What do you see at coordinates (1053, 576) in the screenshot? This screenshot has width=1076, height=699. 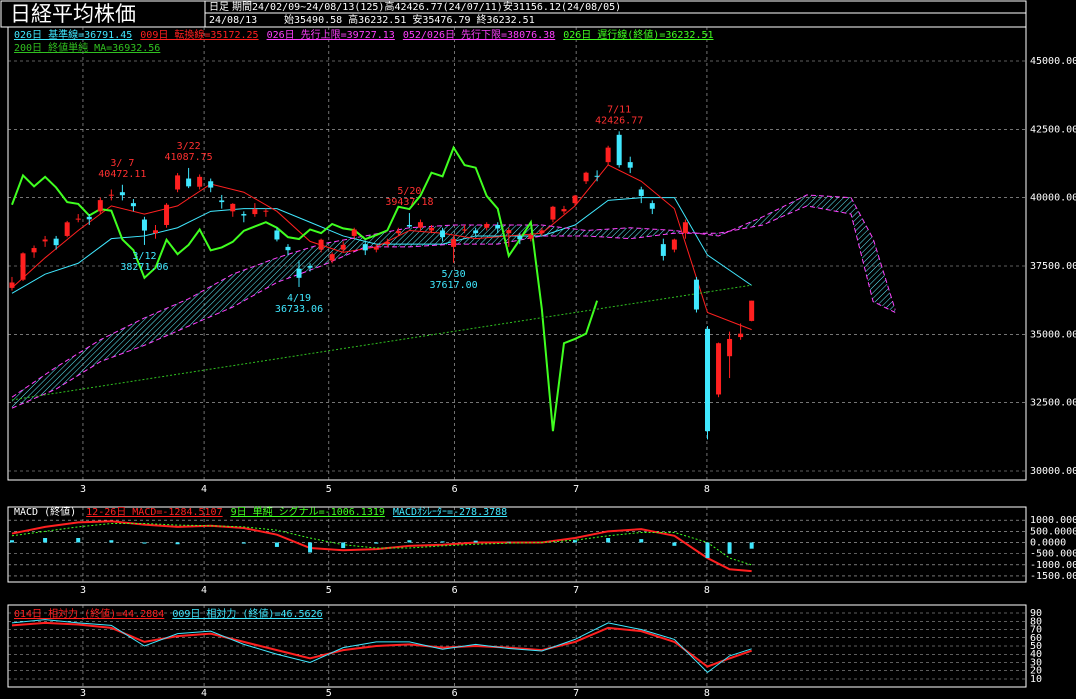 I see `y-tick-label: -1500.0000` at bounding box center [1053, 576].